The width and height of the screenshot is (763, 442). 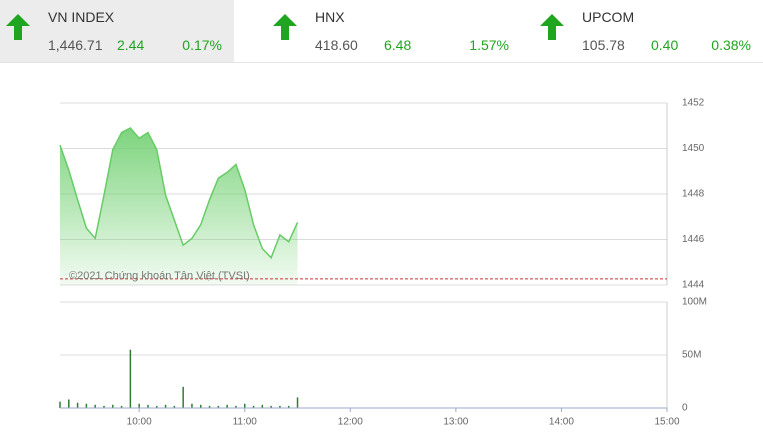 I want to click on ticker: UPCOM 105.78 0.40 0.38%, so click(x=648, y=31).